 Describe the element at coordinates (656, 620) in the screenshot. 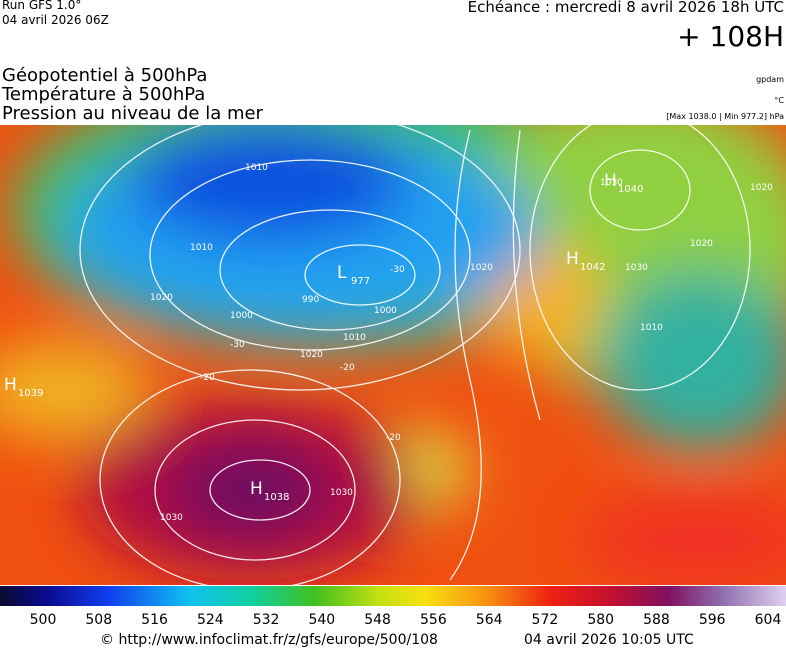

I see `color-bar-label: 588` at that location.